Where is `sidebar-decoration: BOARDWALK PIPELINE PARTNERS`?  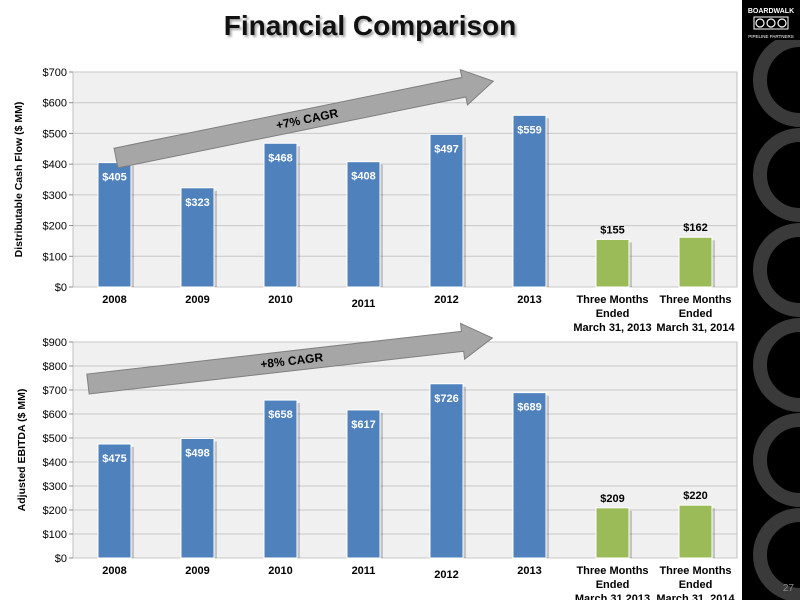 sidebar-decoration: BOARDWALK PIPELINE PARTNERS is located at coordinates (771, 300).